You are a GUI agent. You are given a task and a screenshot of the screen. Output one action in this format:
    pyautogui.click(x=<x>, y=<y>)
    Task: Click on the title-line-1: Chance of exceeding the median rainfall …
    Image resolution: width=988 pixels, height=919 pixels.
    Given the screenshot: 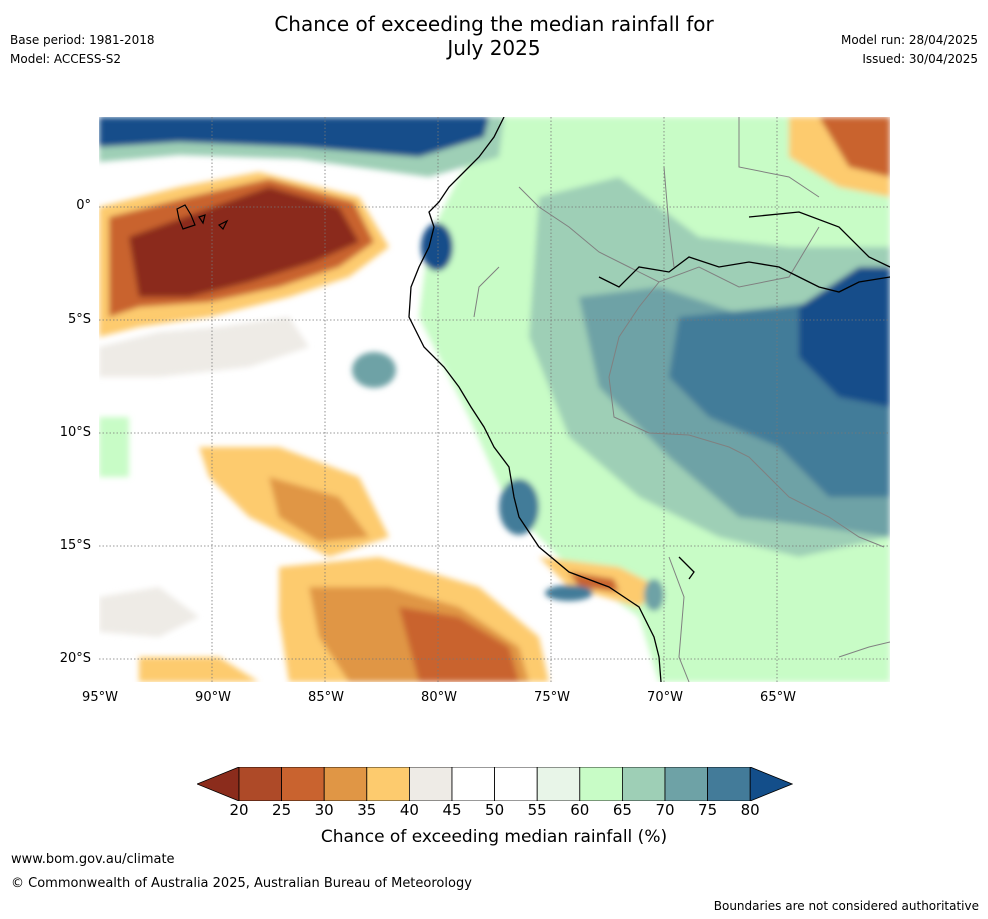 What is the action you would take?
    pyautogui.click(x=494, y=24)
    